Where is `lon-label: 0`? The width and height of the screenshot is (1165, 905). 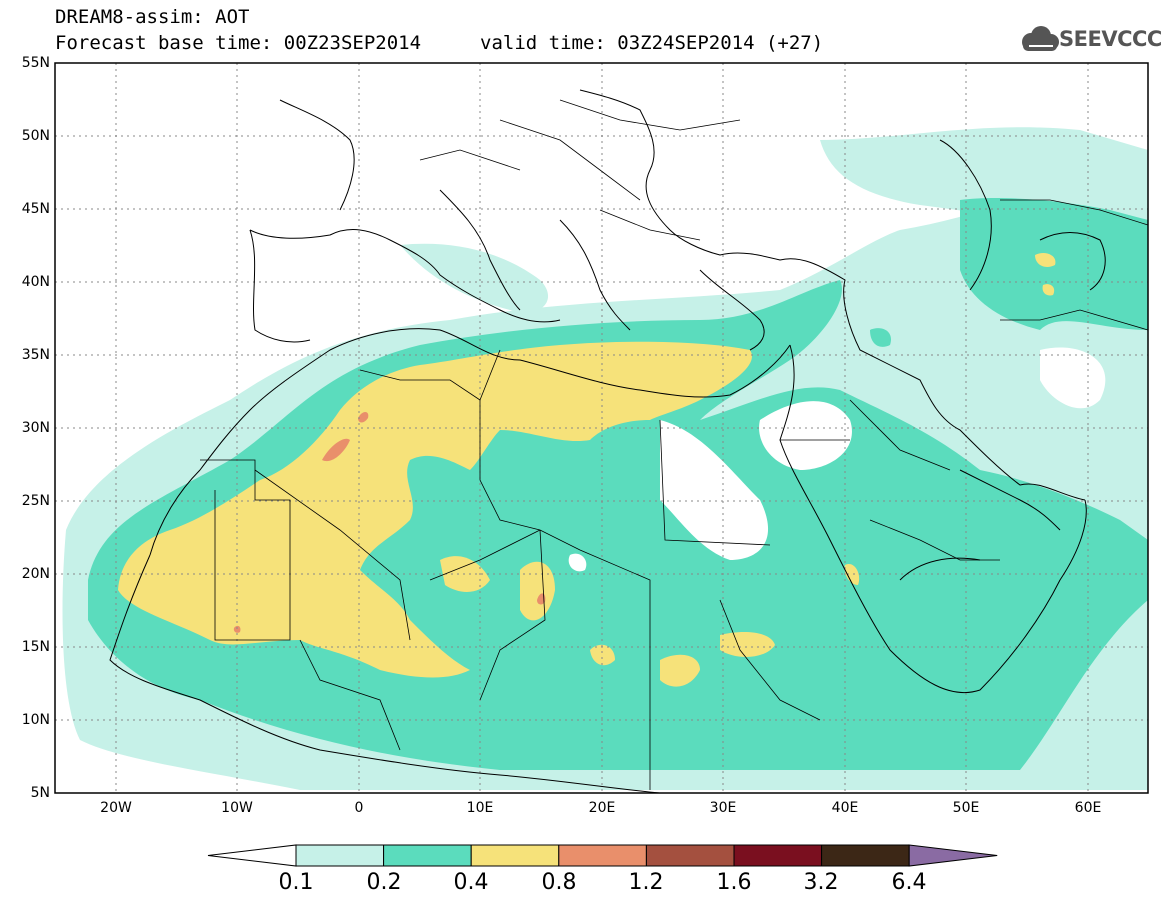 lon-label: 0 is located at coordinates (359, 808).